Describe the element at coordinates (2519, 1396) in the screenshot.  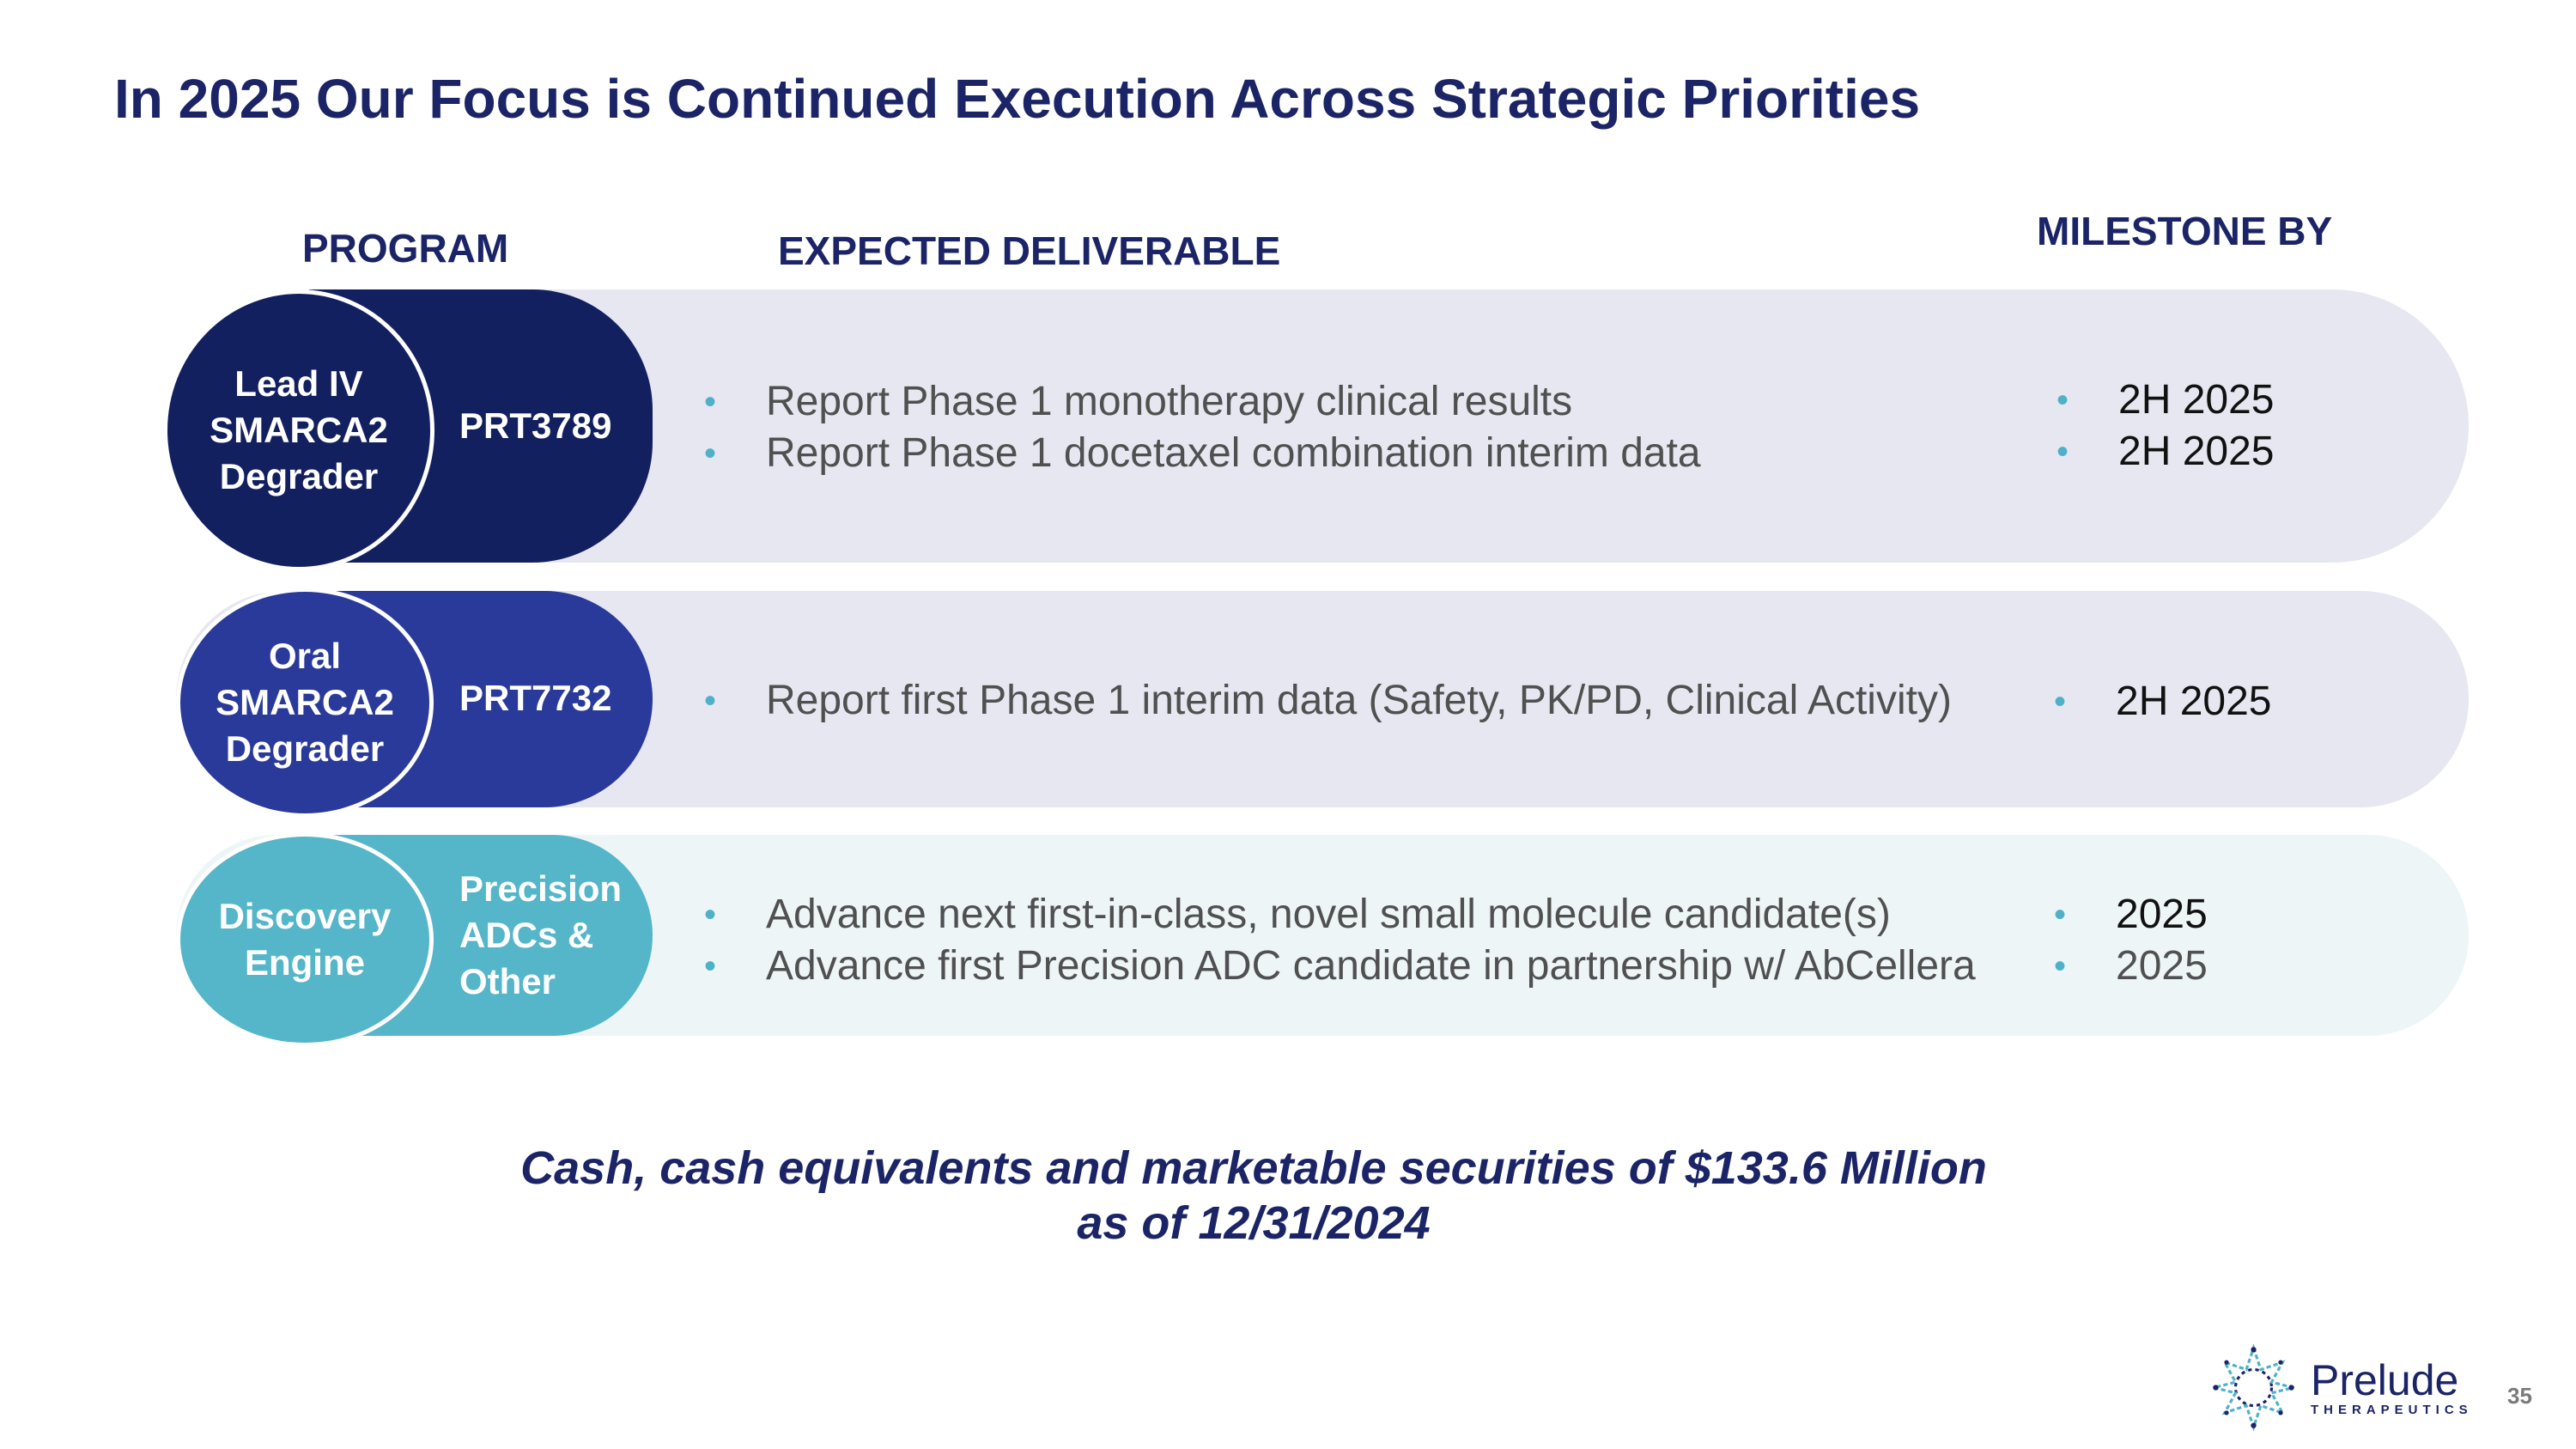
I see `page-number: 35` at that location.